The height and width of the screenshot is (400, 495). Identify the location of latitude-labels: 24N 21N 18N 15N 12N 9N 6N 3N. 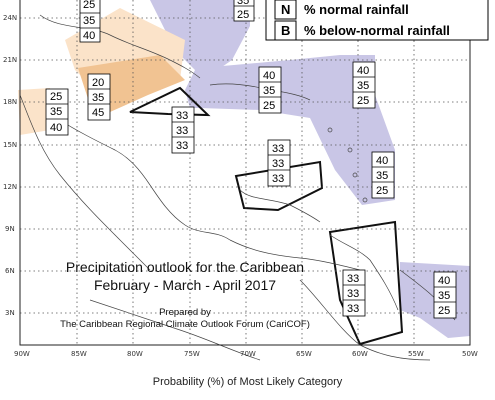
(10, 165).